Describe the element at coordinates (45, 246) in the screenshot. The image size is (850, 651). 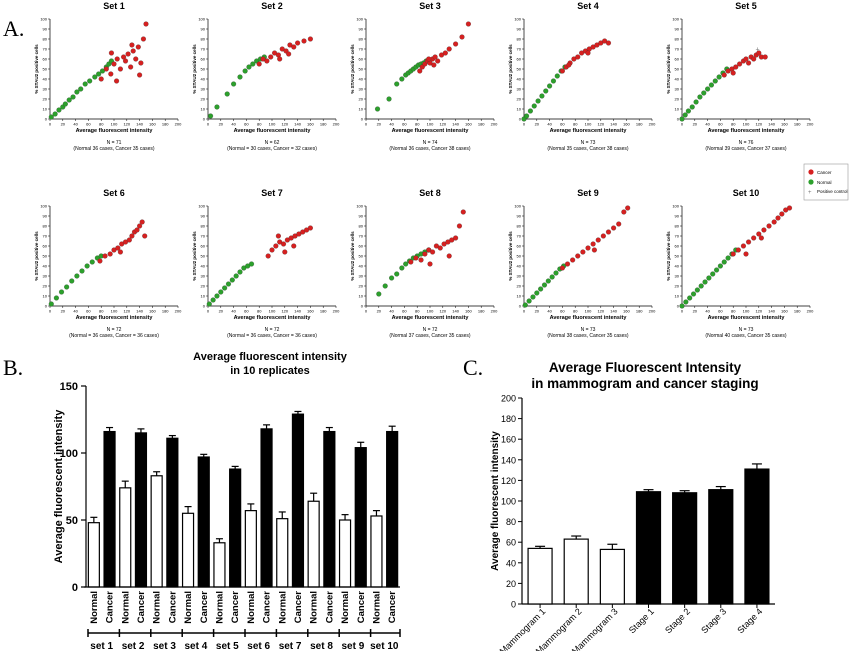
I see `y-tick-label: 60` at that location.